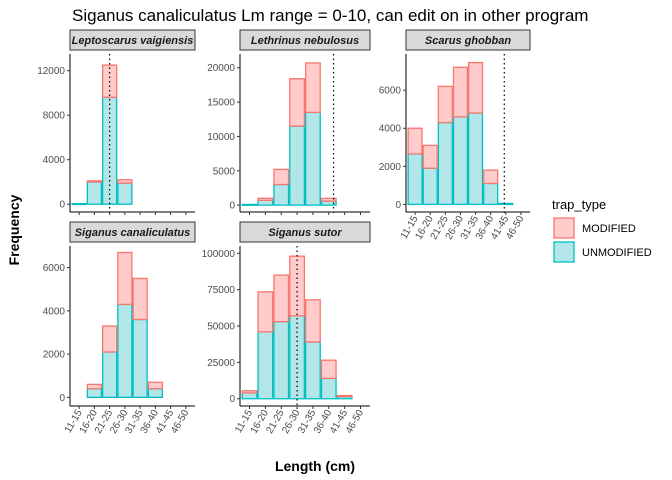  I want to click on legend: trap_type MODIFIED UNMODIFIED, so click(602, 230).